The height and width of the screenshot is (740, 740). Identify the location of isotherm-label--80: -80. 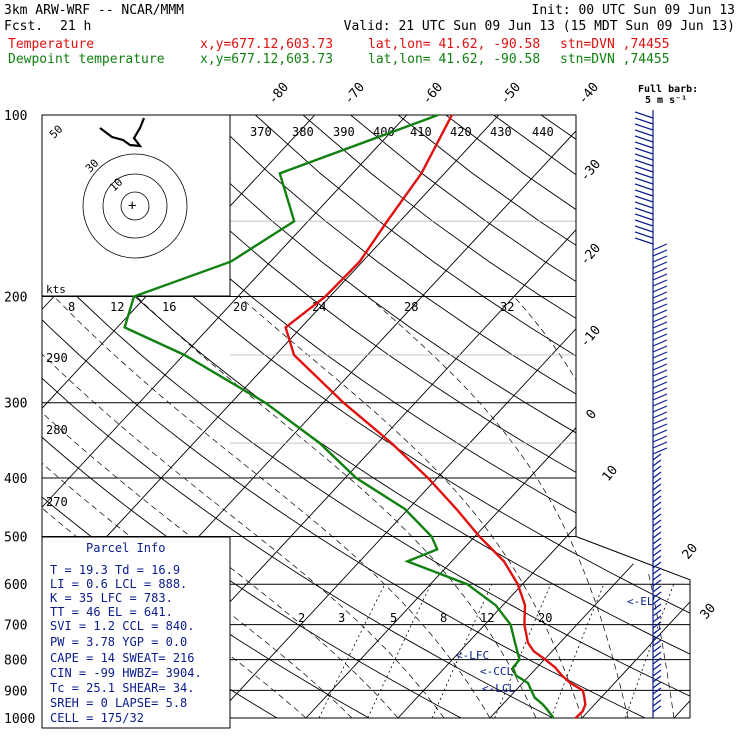
(279, 94).